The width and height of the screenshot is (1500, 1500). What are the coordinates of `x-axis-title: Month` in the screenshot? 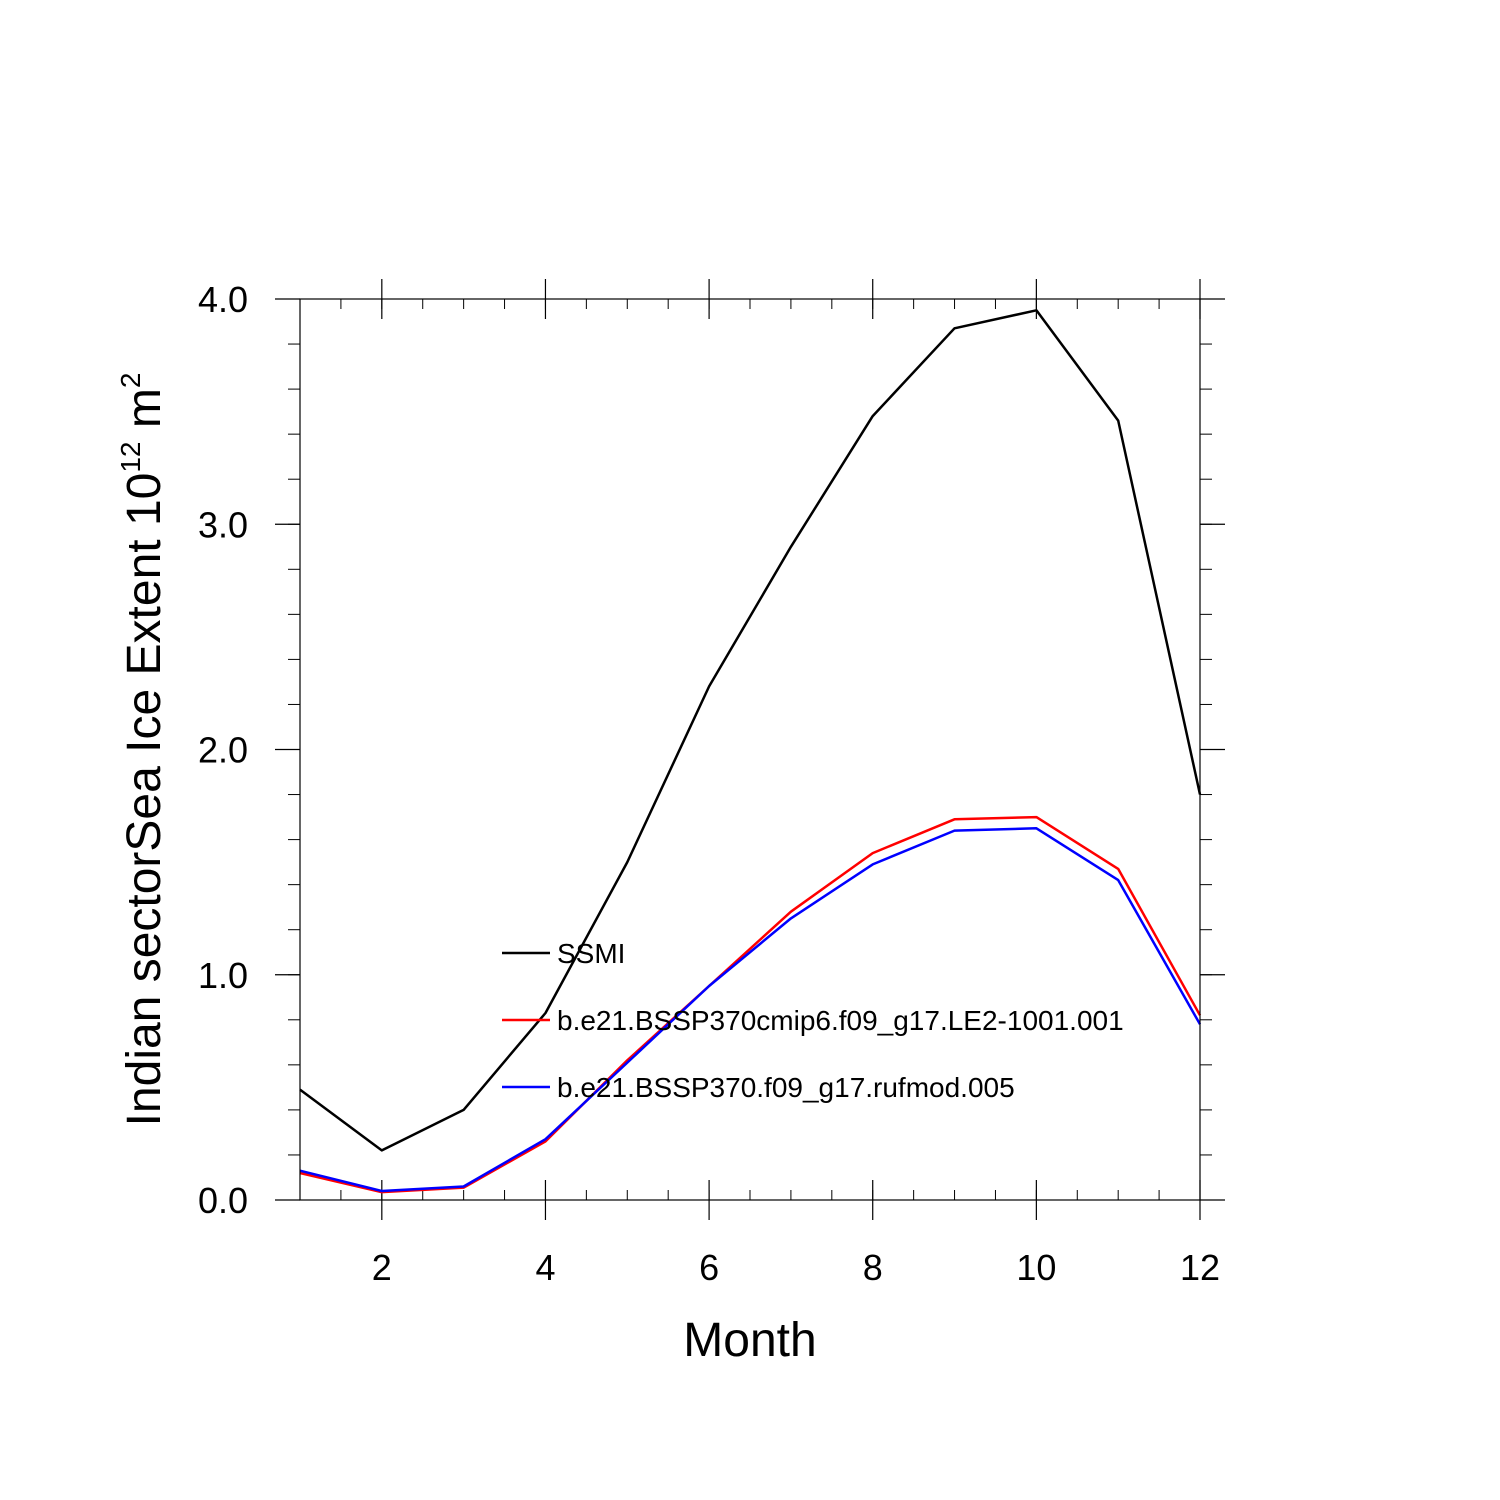 It's located at (749, 1340).